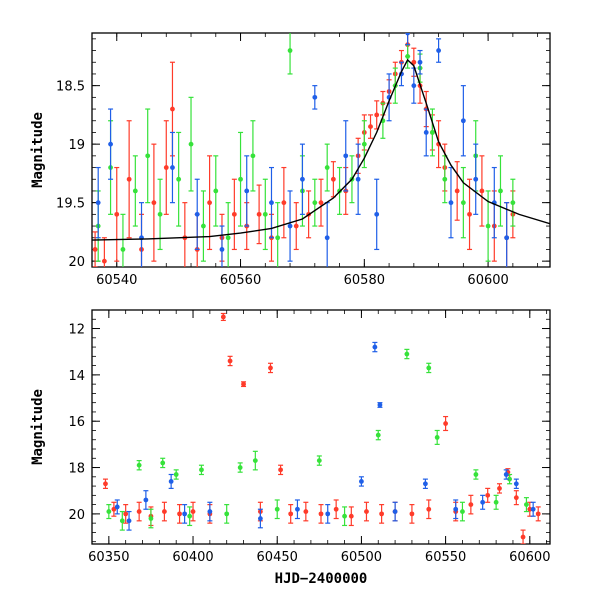  I want to click on top-y-tick-label: 19, so click(76, 145).